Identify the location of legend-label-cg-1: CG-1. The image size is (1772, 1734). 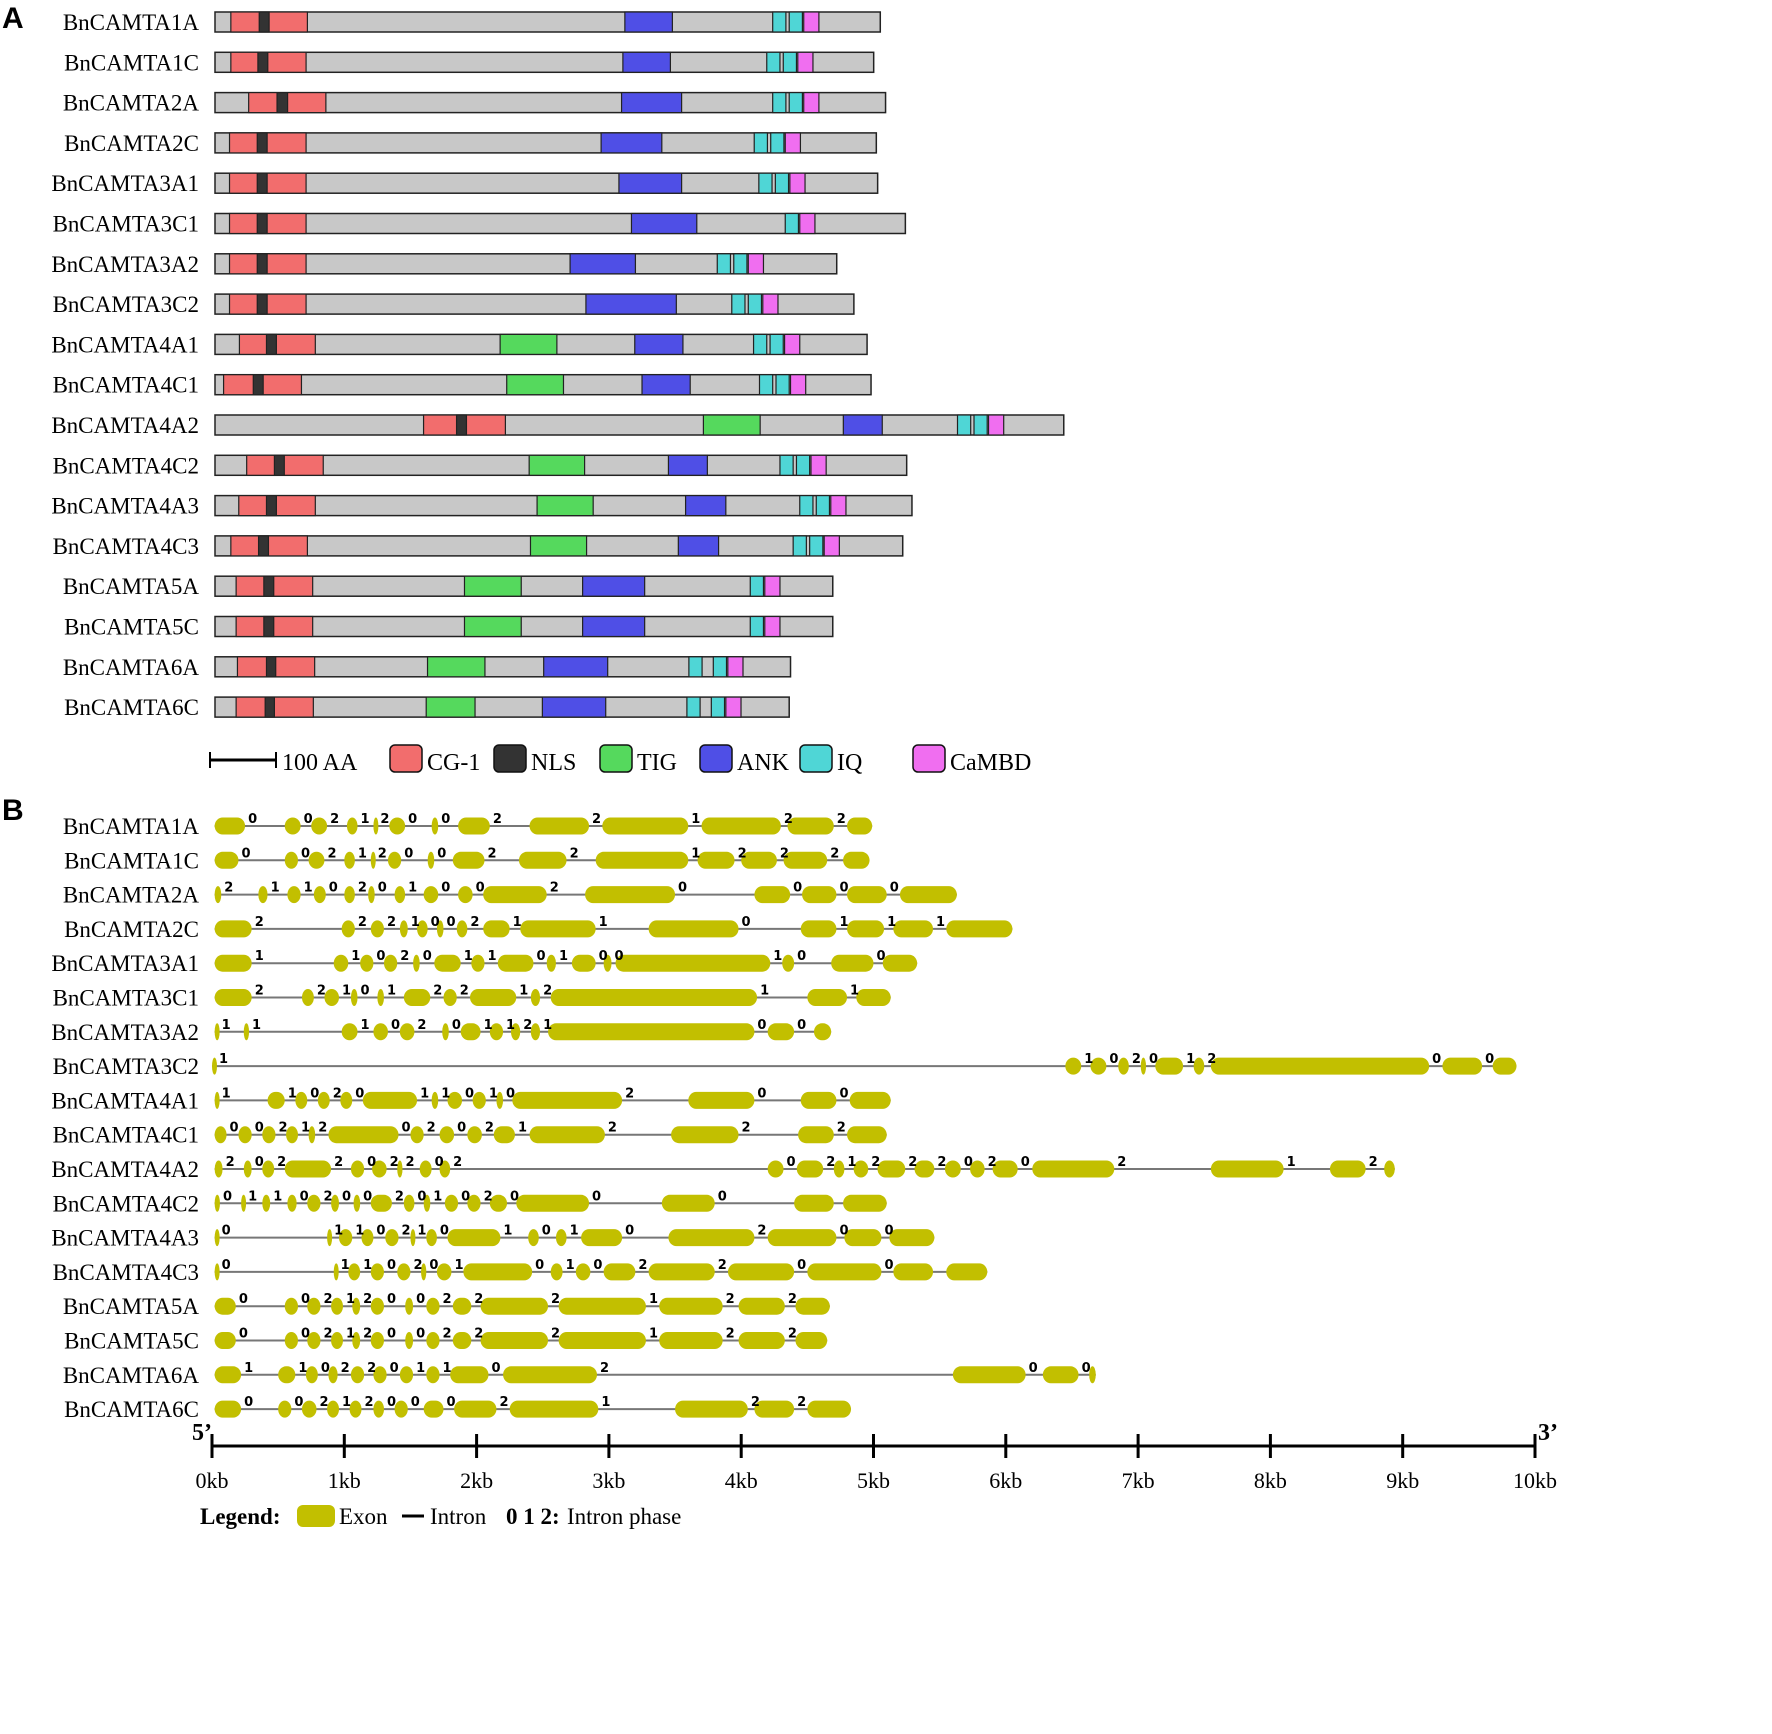
(453, 763).